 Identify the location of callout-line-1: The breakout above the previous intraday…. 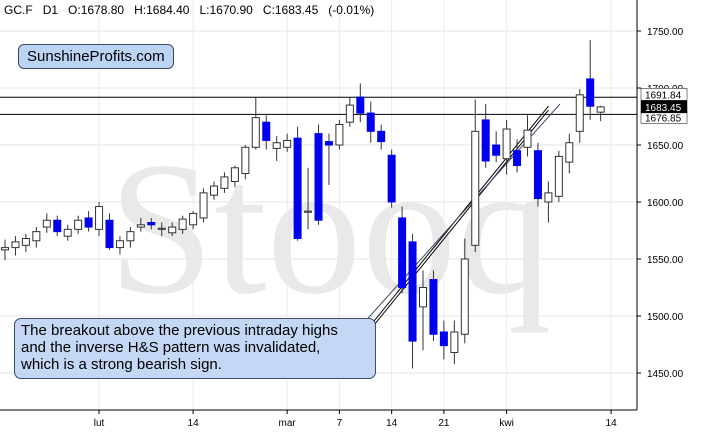
(179, 330).